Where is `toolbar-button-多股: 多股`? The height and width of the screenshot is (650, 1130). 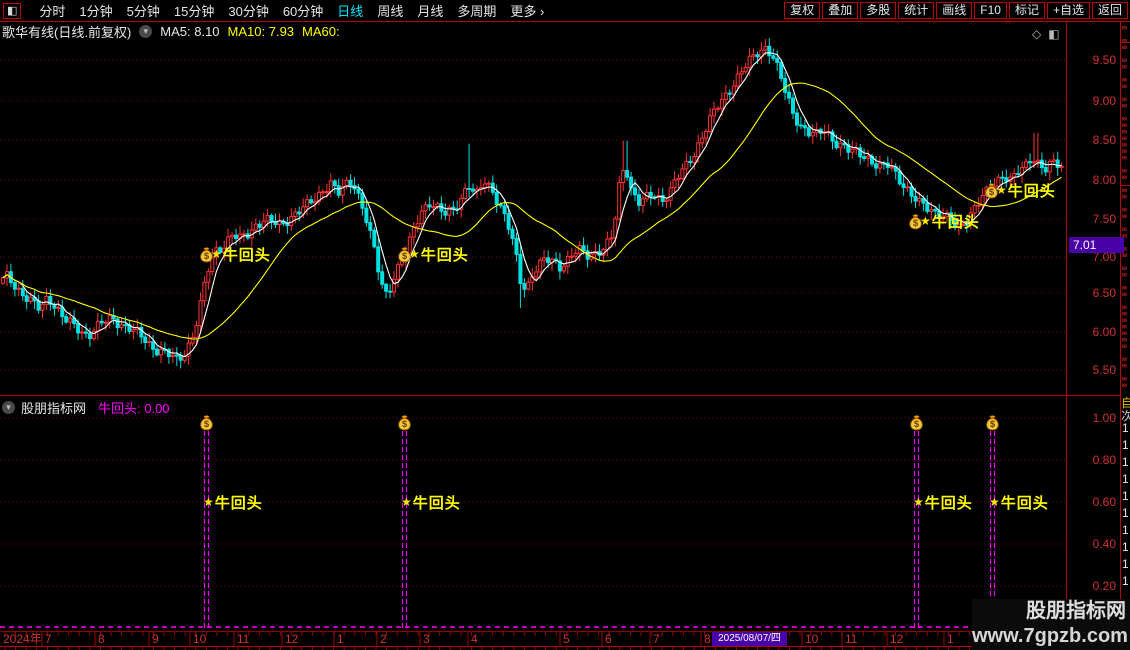
toolbar-button-多股: 多股 is located at coordinates (878, 10).